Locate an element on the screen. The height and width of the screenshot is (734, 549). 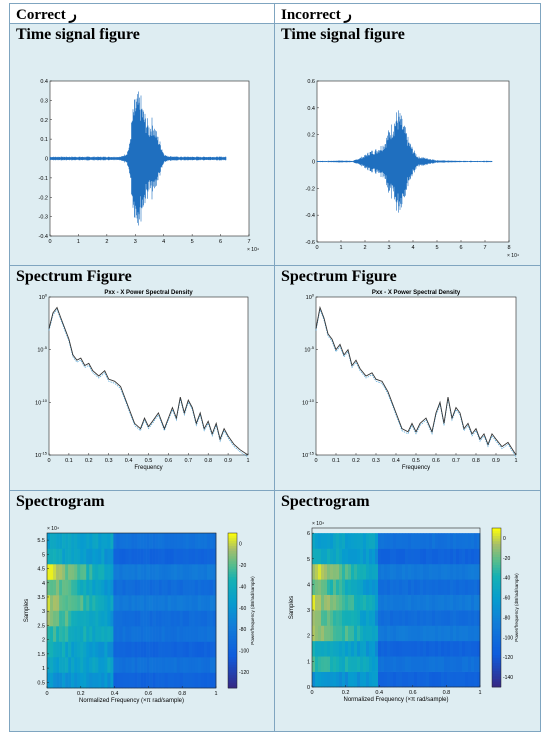
y-tick-label: 5 is located at coordinates (43, 555).